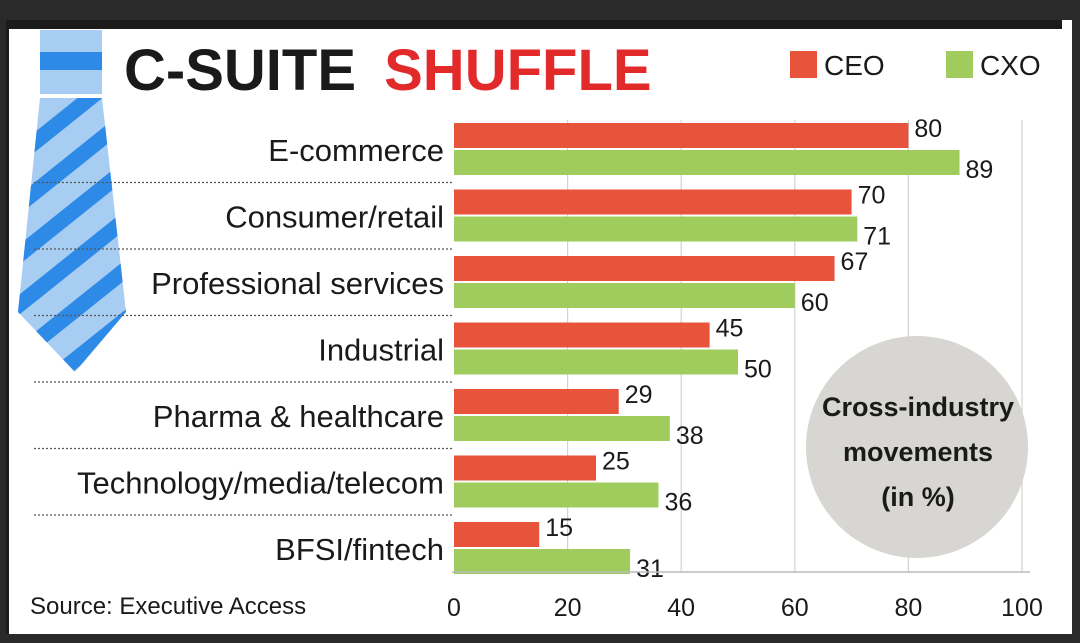 This screenshot has width=1080, height=643. Describe the element at coordinates (803, 64) in the screenshot. I see `legend-swatch-ceo` at that location.